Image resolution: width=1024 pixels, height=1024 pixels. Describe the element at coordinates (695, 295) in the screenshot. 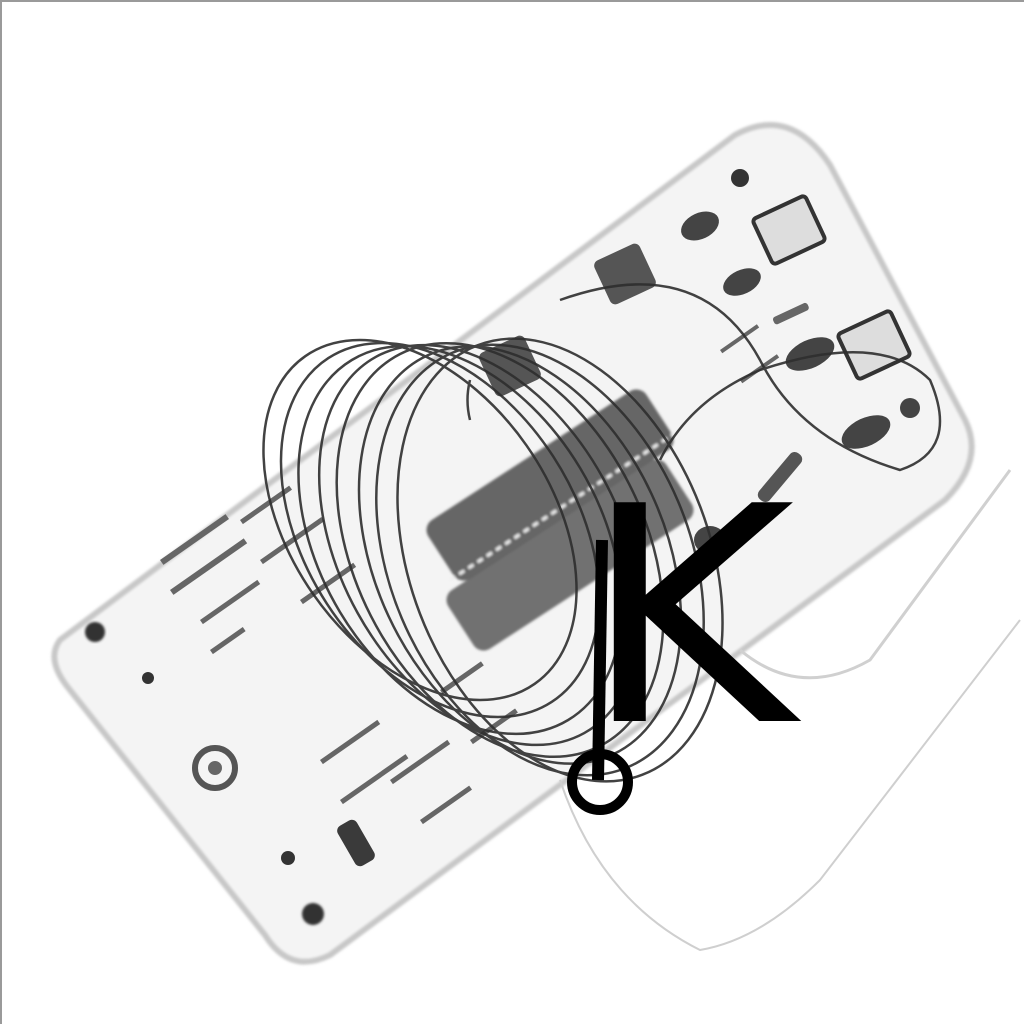

I see `connectors` at that location.